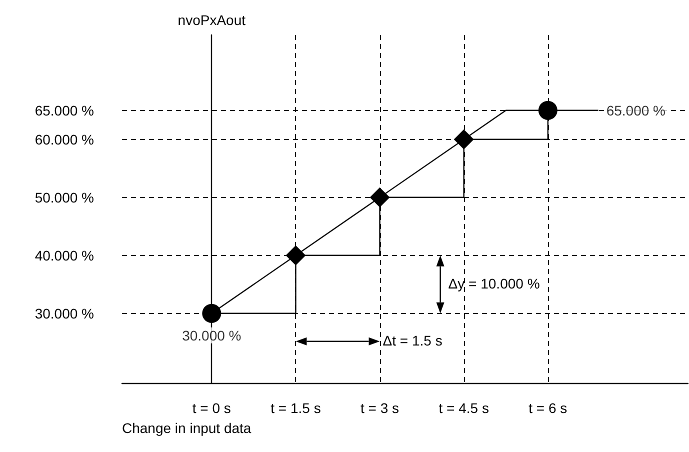 This screenshot has height=452, width=689. I want to click on x-axis-title: Change in input data, so click(187, 428).